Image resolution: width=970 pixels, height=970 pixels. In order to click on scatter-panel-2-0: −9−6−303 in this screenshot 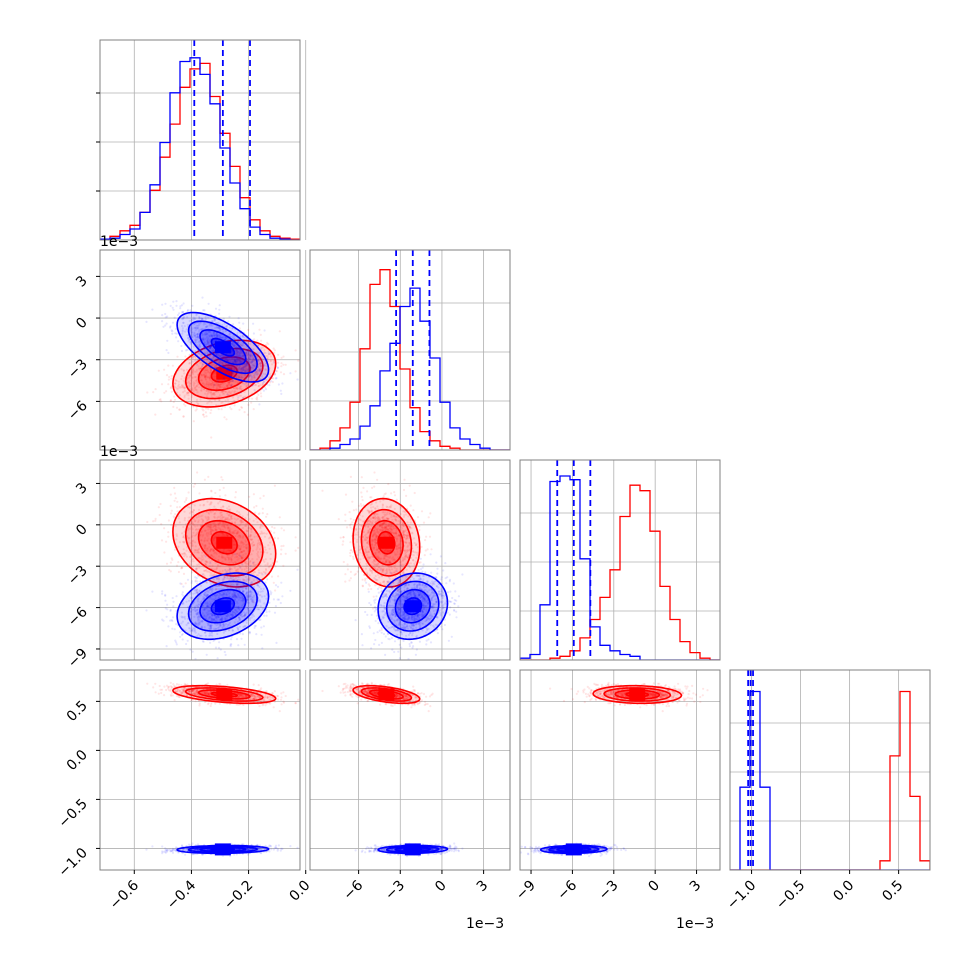, I will do `click(186, 565)`.